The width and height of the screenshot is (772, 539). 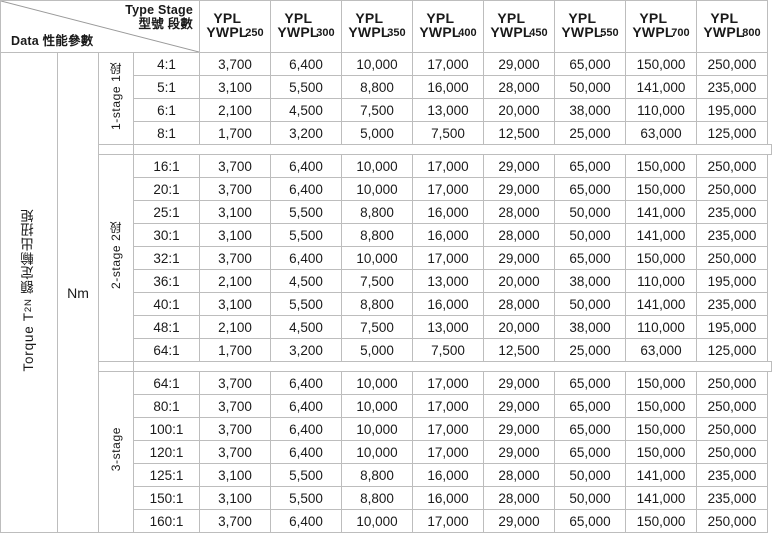 What do you see at coordinates (582, 32) in the screenshot?
I see `model-line2: YWPL` at bounding box center [582, 32].